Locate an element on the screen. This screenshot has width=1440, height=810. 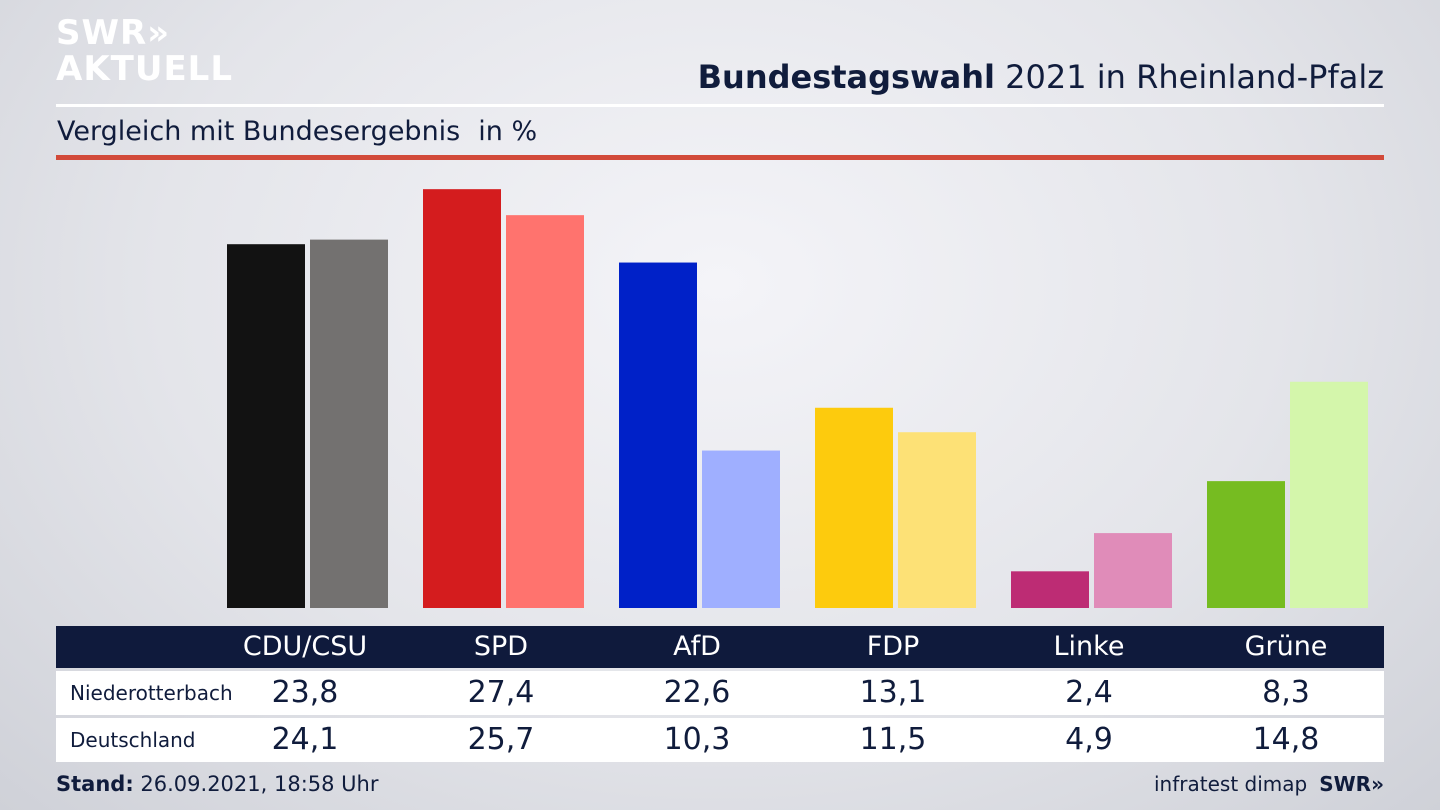
column-header: AfD is located at coordinates (697, 646).